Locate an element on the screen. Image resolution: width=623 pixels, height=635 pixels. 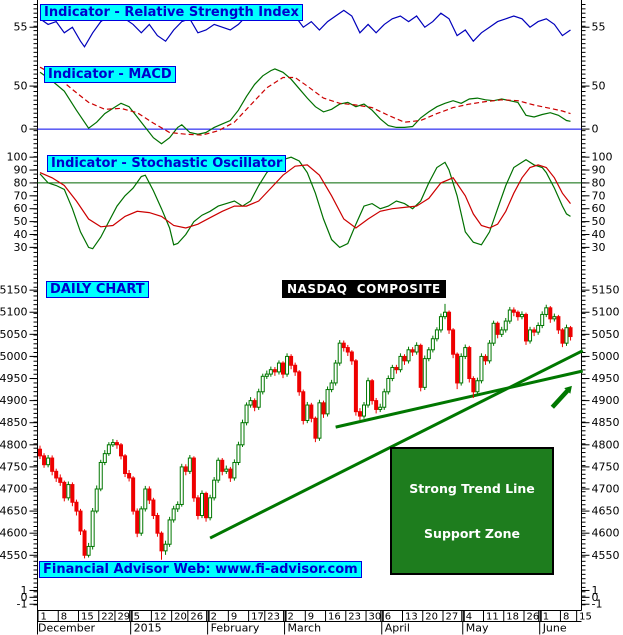
svg-text: December is located at coordinates (67, 628).